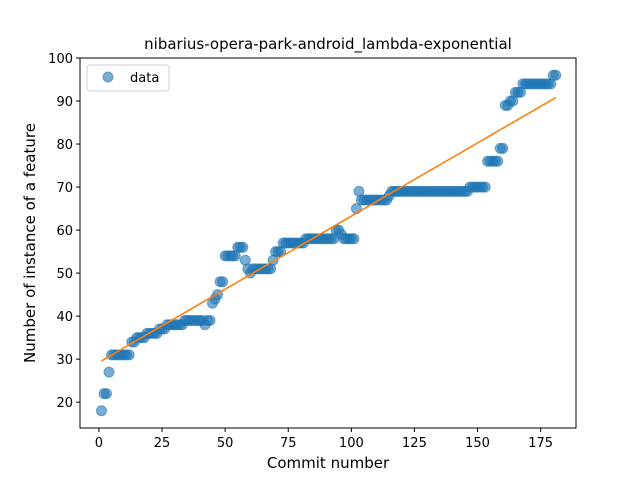 This screenshot has height=480, width=640. I want to click on y-tick-label: 40, so click(64, 317).